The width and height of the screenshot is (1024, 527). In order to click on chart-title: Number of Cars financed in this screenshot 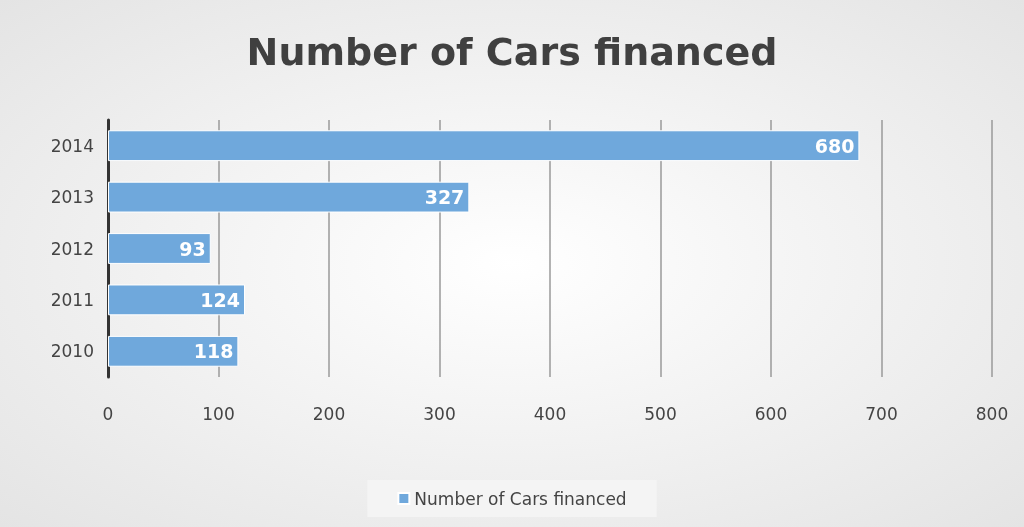, I will do `click(512, 52)`.